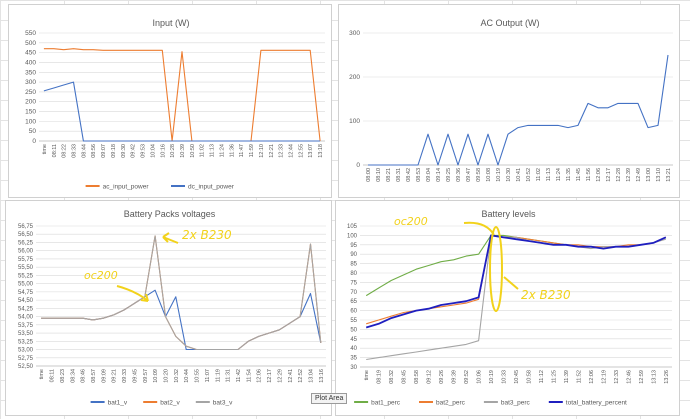  I want to click on x-tick-label: 11:39, so click(567, 376).